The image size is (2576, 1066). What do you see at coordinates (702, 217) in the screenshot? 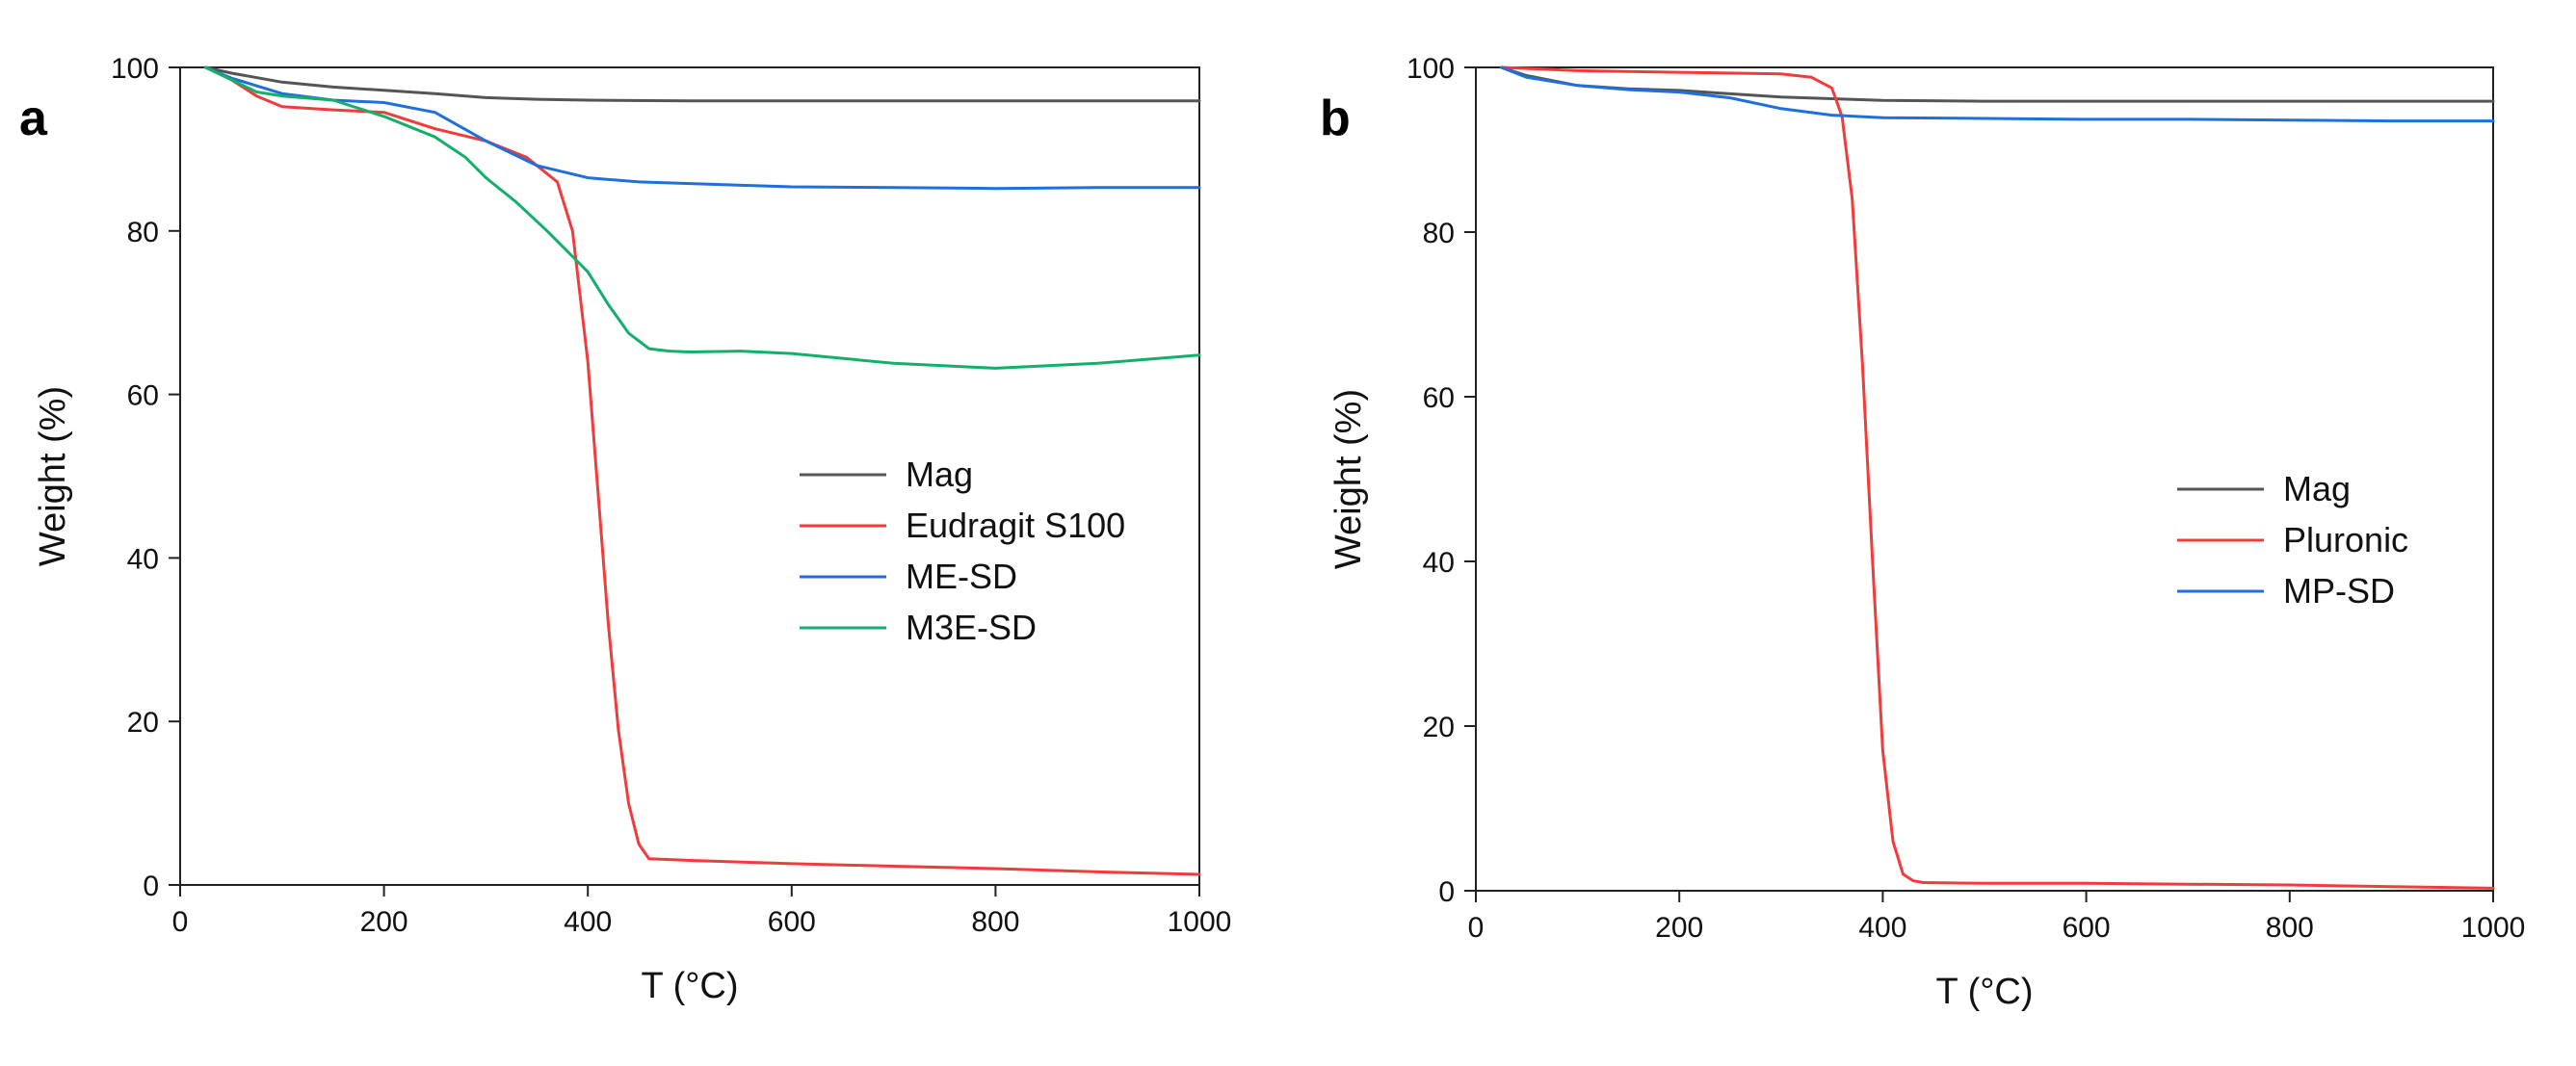
I see `series-line-m3e-sd` at bounding box center [702, 217].